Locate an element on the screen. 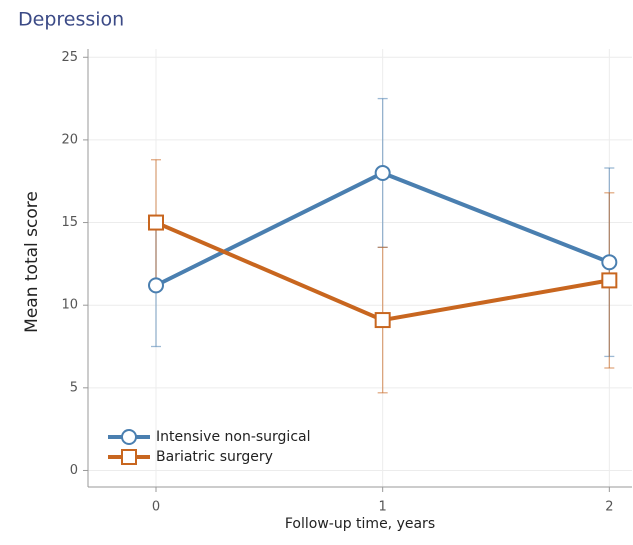 Image resolution: width=633 pixels, height=545 pixels. y-tick-label: 20 is located at coordinates (69, 139).